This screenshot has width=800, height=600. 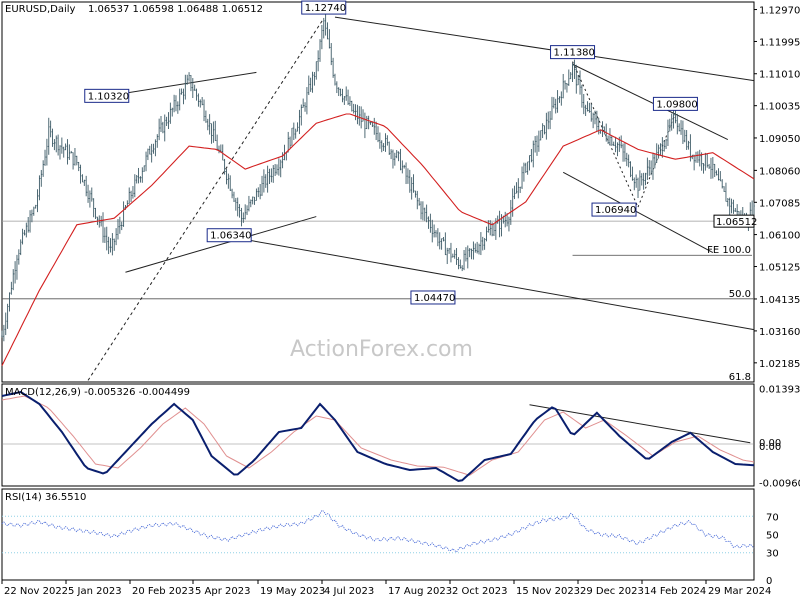 What do you see at coordinates (779, 268) in the screenshot?
I see `price-tick-label: 1.05125` at bounding box center [779, 268].